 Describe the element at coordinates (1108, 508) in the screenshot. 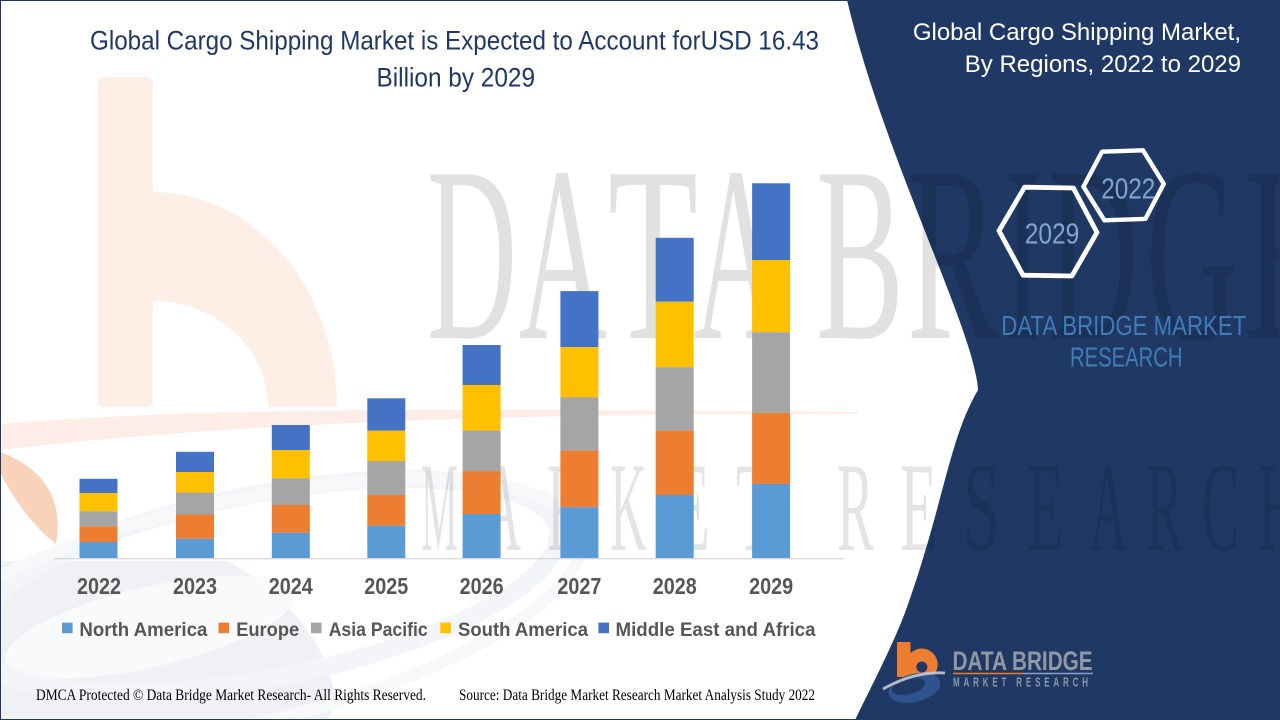

I see `svg-text: A` at that location.